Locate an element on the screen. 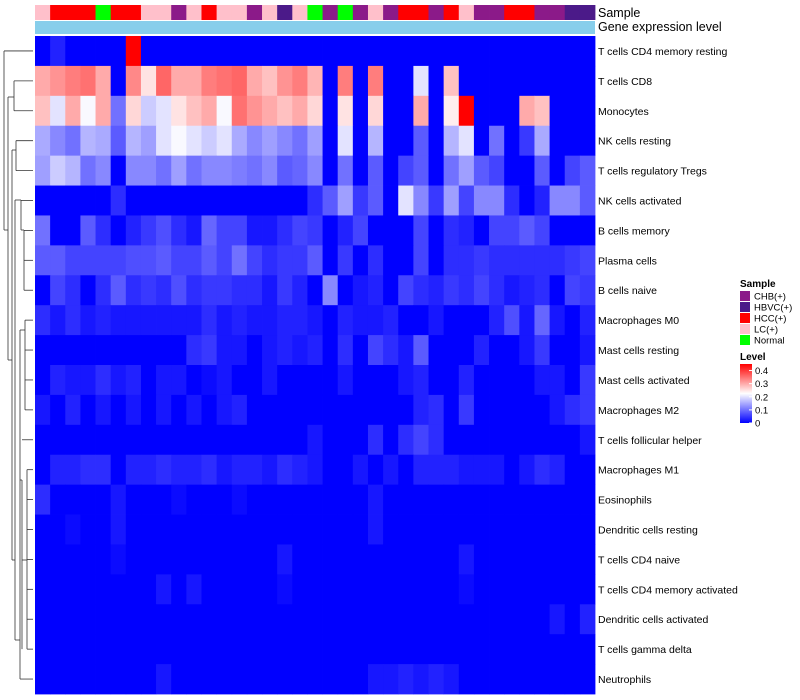 This screenshot has width=800, height=700. legend-tick-label: 0.4 is located at coordinates (761, 371).